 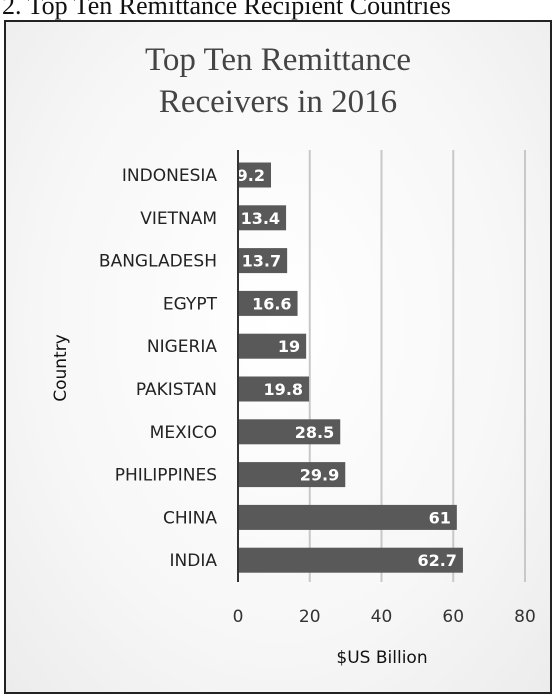 What do you see at coordinates (169, 176) in the screenshot?
I see `category-label: INDONESIA` at bounding box center [169, 176].